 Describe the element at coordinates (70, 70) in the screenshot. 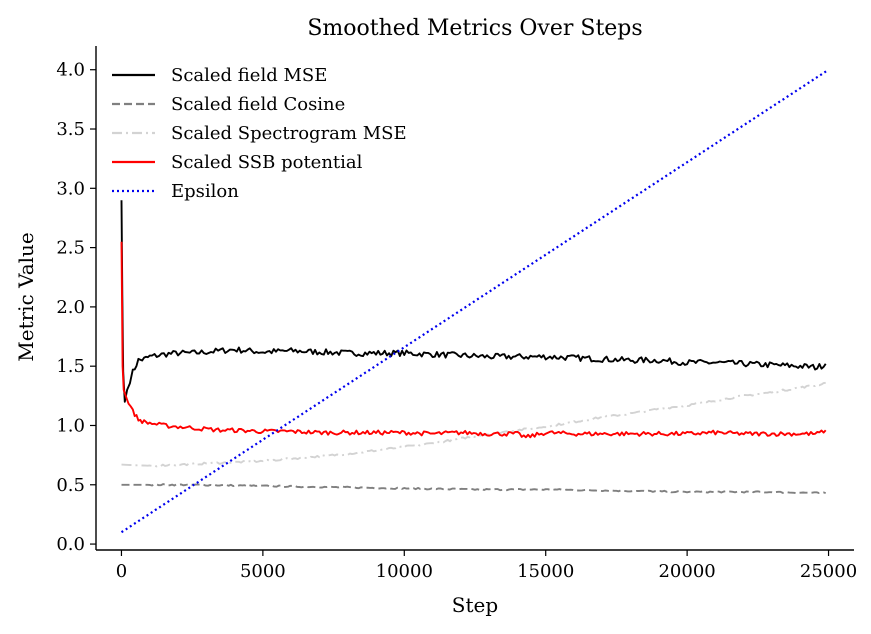

I see `y-tick-label: 4.0` at that location.